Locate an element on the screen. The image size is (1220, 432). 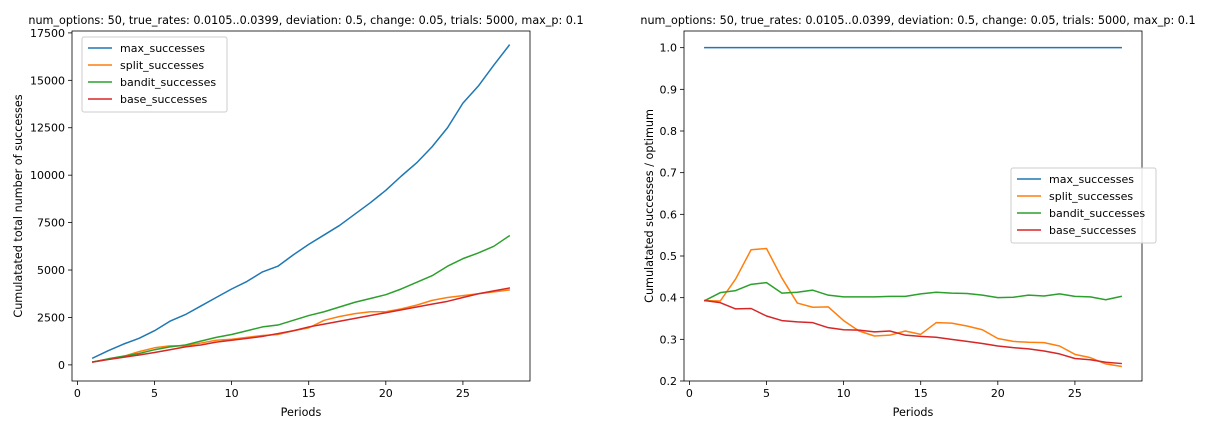
y-tick-label: 10000 is located at coordinates (47, 175).